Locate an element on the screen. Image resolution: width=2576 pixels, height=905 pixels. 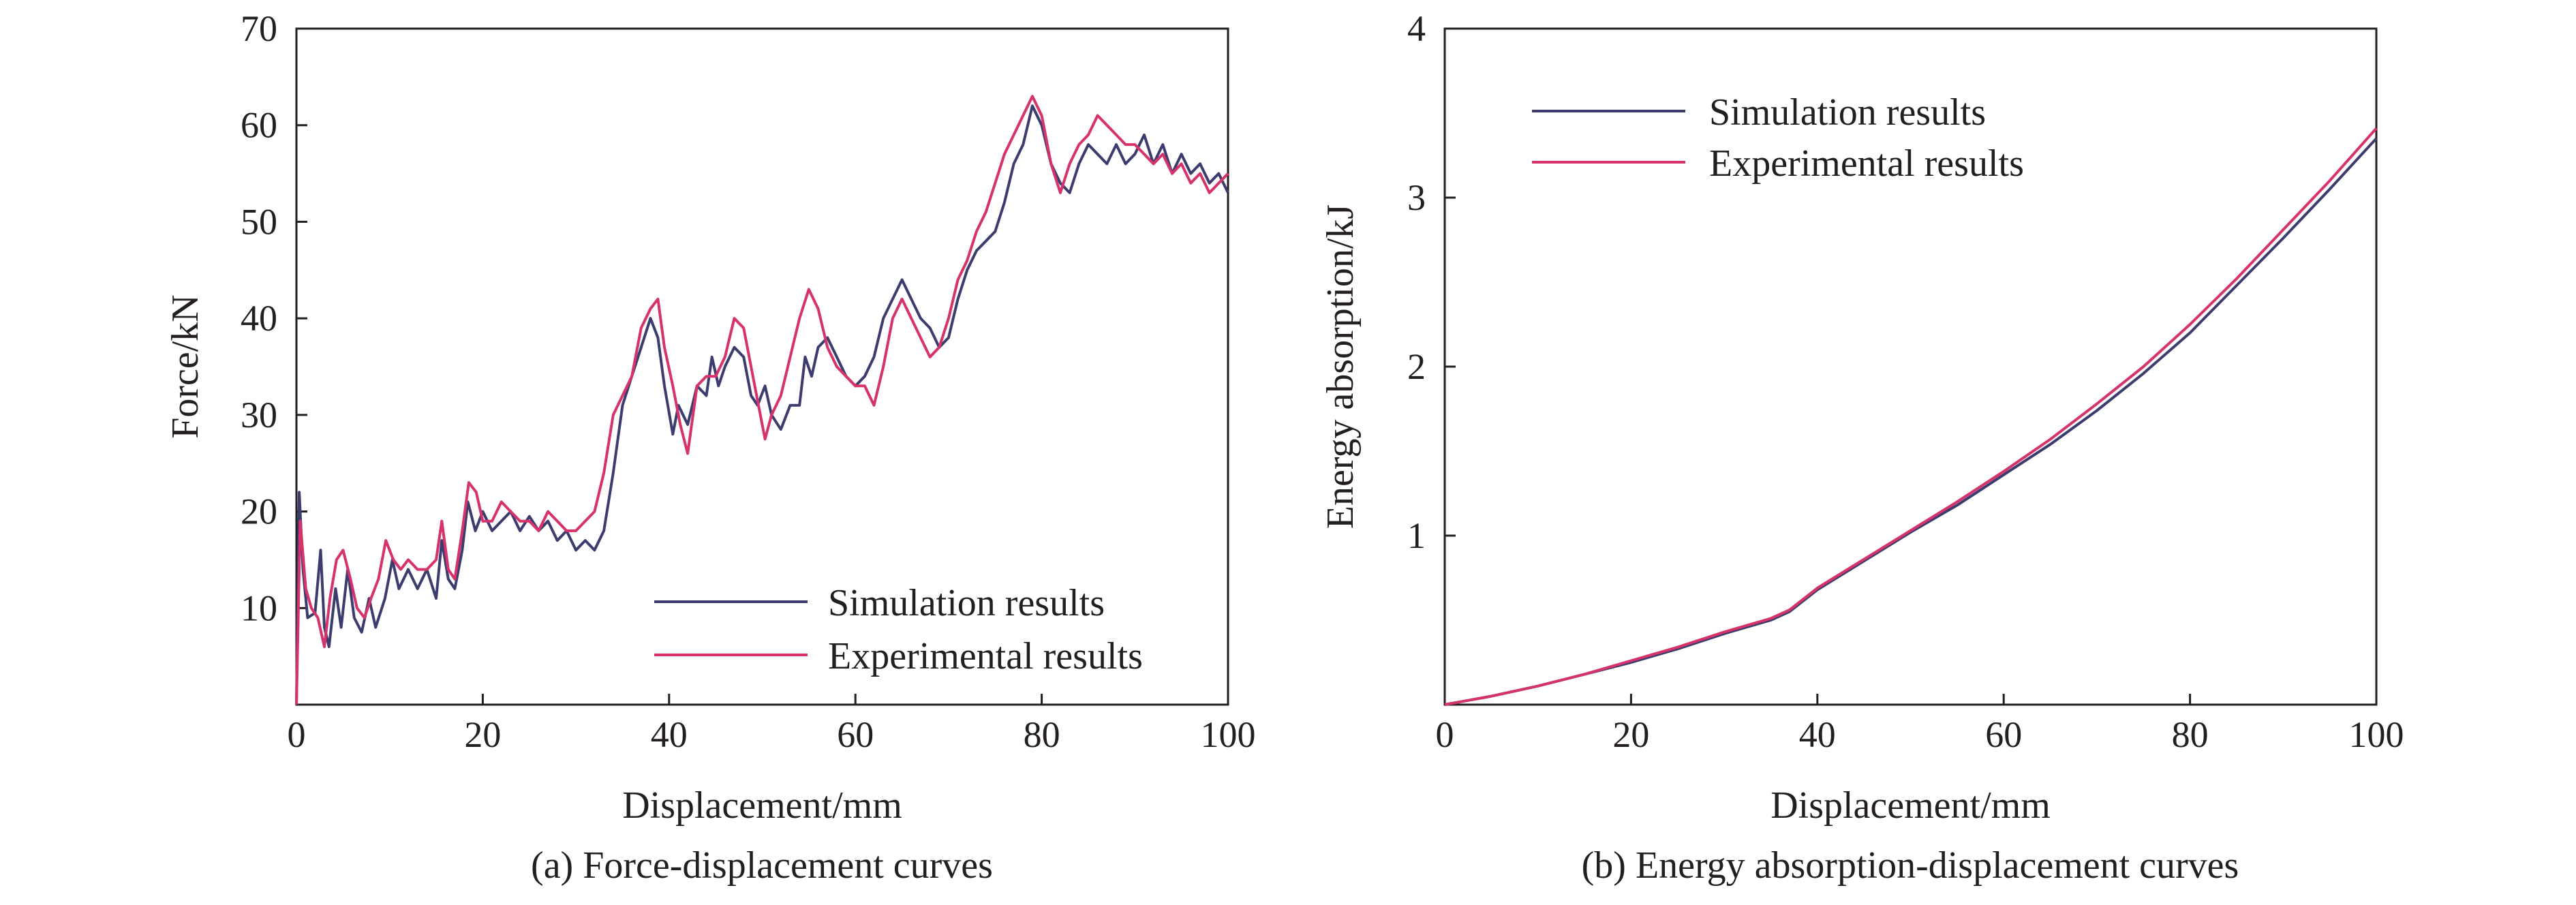
y-tick-label: 50 is located at coordinates (259, 221).